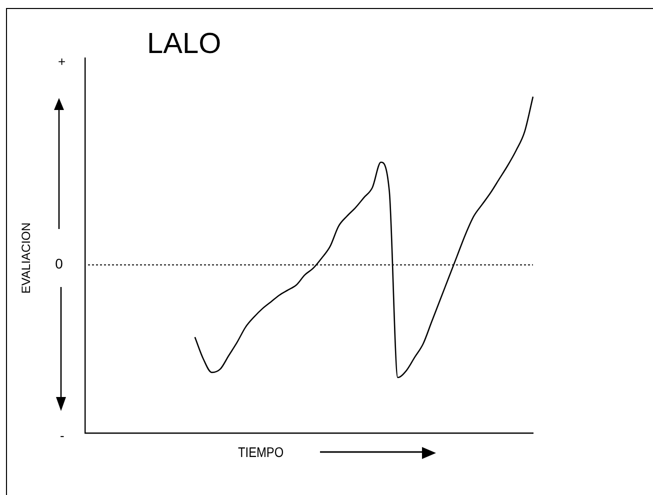 The image size is (653, 495). I want to click on ref-line-label: 0, so click(59, 264).